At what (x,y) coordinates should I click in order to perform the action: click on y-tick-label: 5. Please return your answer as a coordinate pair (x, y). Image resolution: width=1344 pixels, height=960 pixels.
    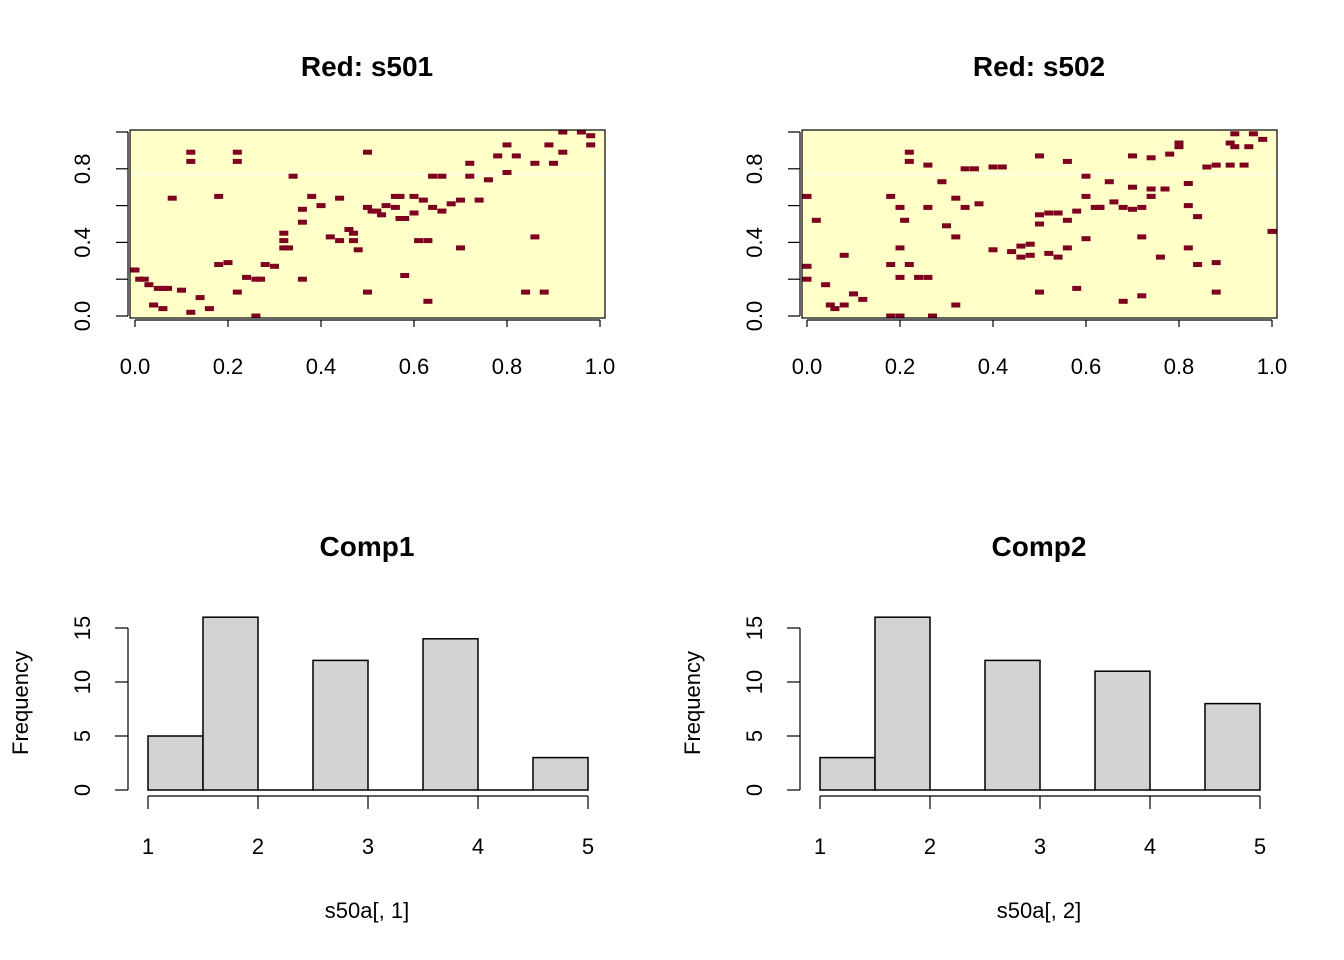
    Looking at the image, I should click on (82, 736).